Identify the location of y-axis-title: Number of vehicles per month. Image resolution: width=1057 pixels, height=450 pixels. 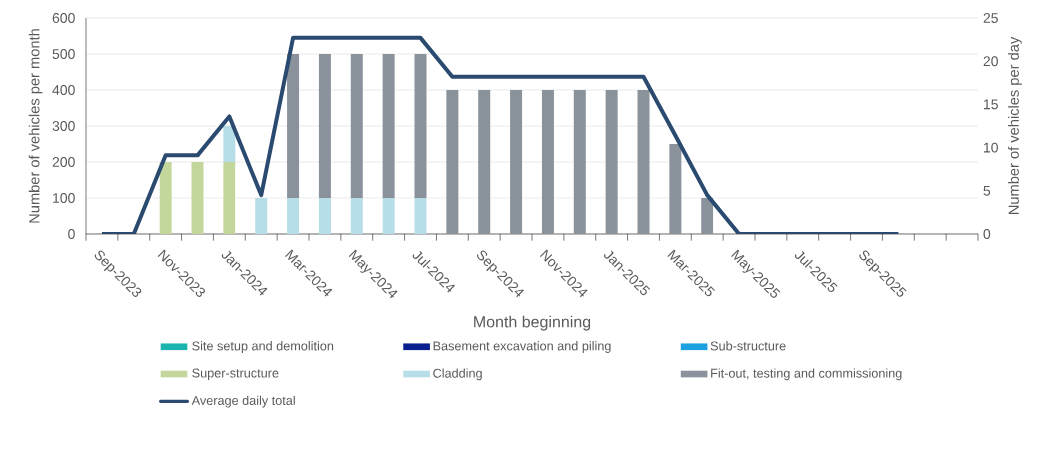
(35, 126).